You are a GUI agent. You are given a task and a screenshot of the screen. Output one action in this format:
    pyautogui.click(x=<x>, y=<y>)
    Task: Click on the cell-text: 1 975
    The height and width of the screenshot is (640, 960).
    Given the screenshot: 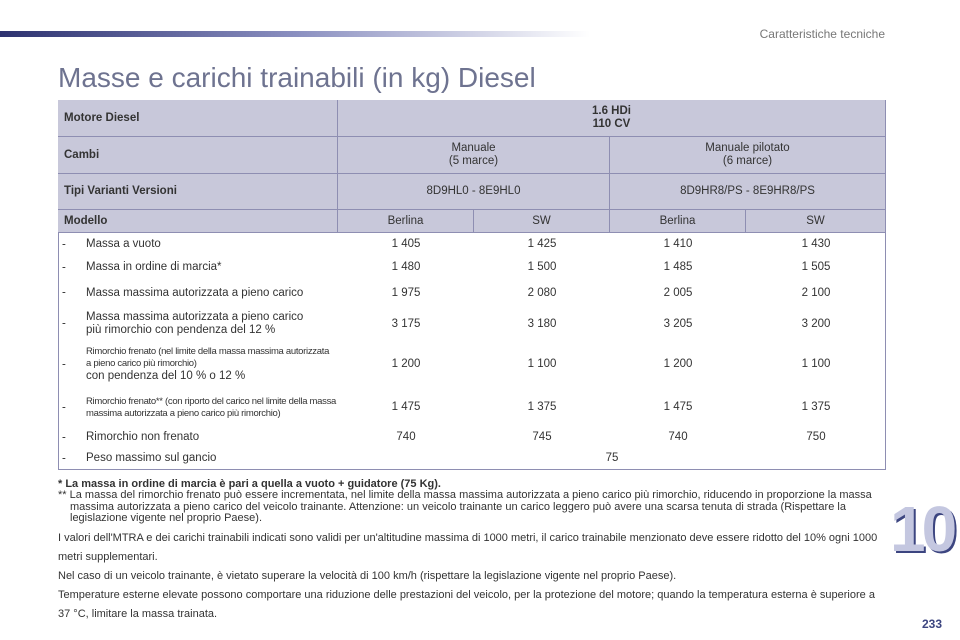 What is the action you would take?
    pyautogui.click(x=406, y=292)
    